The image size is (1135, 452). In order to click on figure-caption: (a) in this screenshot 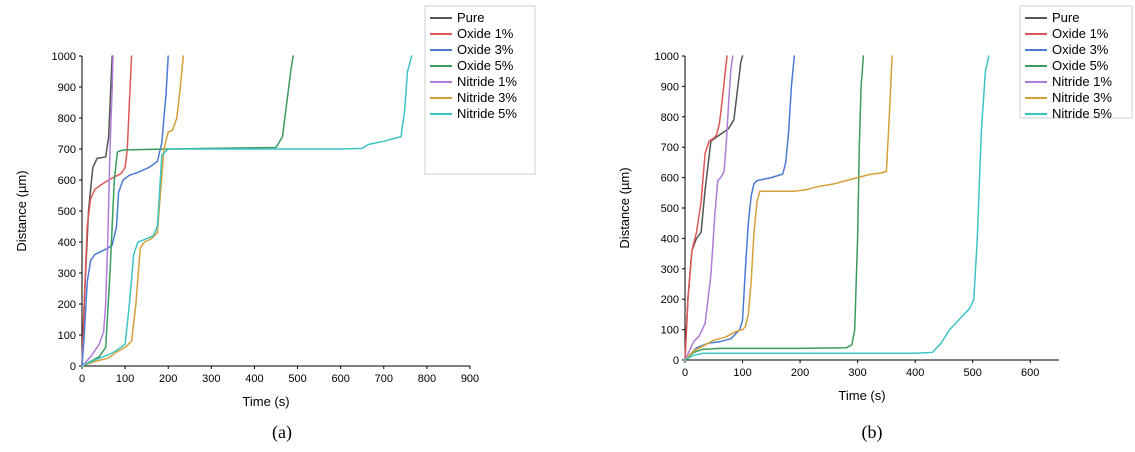, I will do `click(282, 432)`.